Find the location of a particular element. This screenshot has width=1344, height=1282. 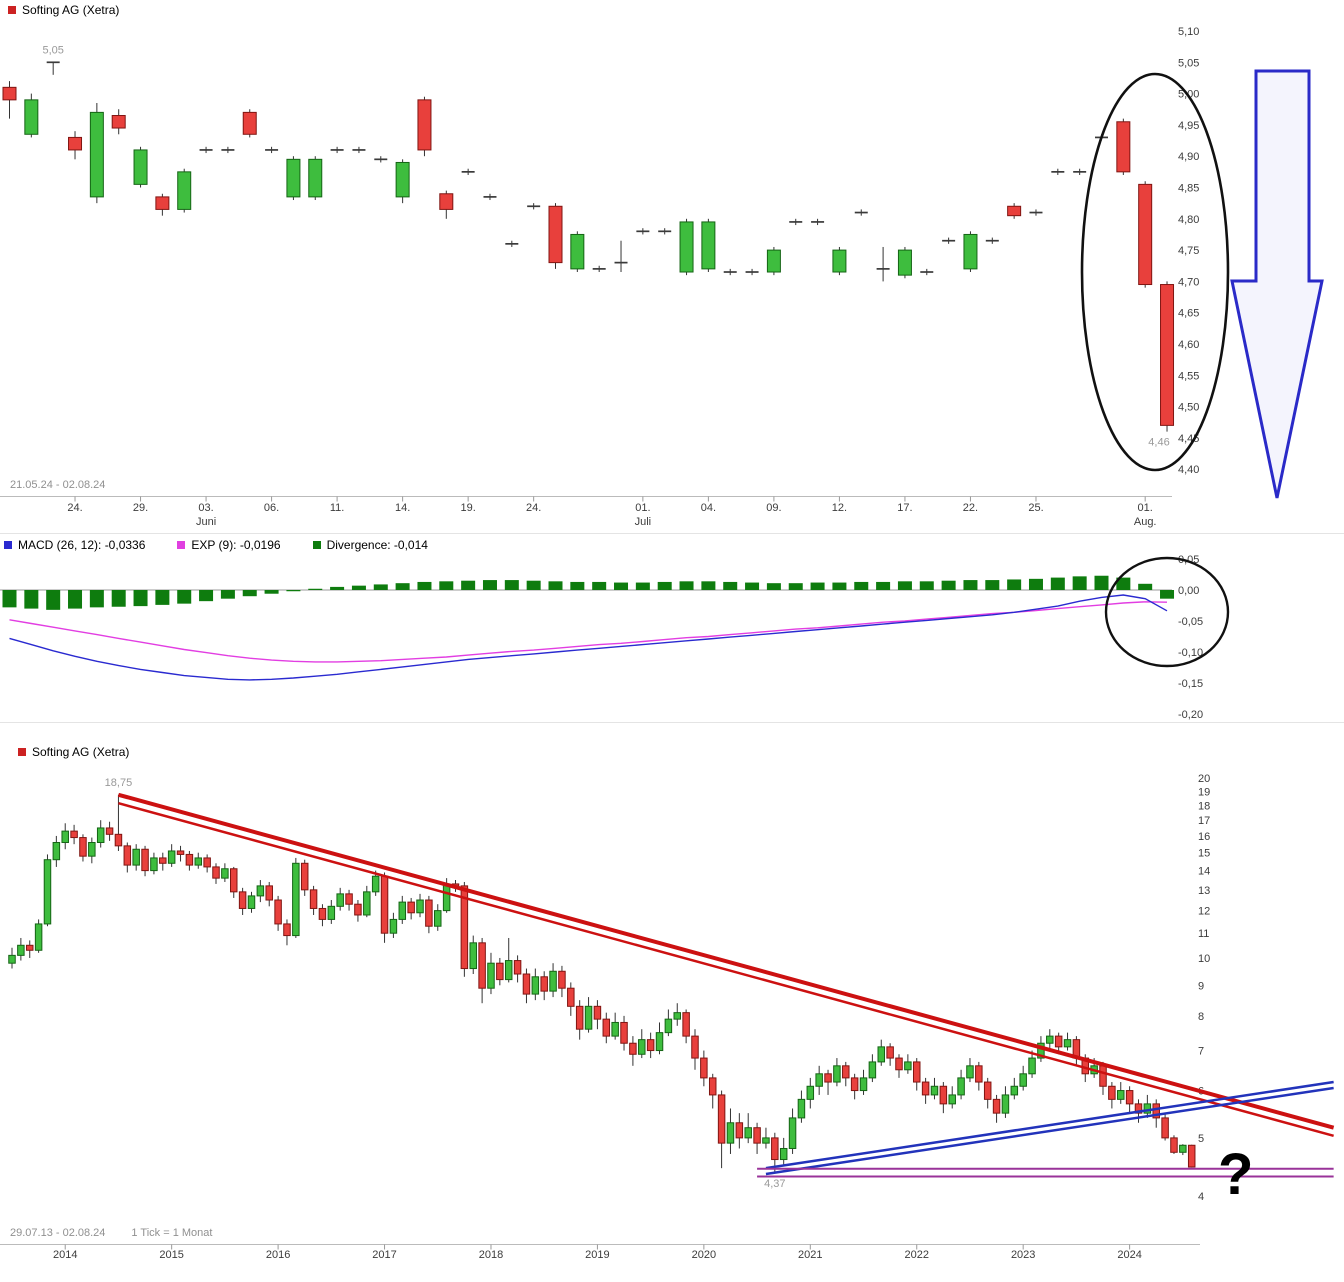

macd-axis-label: -0,20 is located at coordinates (1190, 715).